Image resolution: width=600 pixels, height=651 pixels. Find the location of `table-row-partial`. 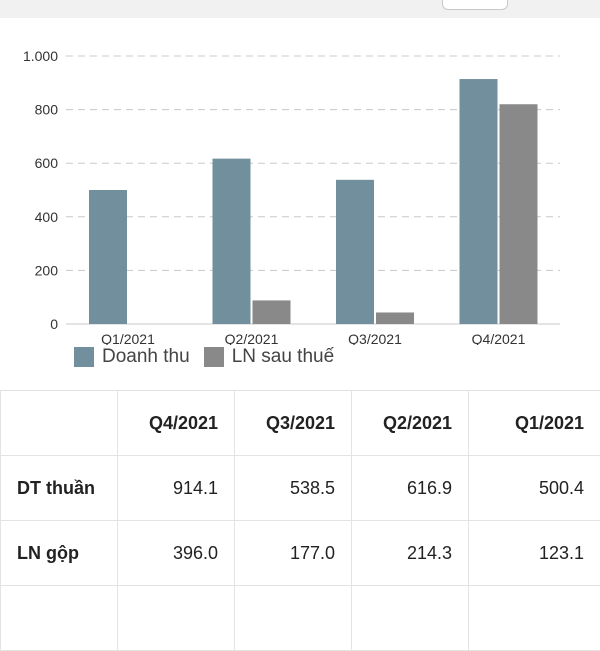

table-row-partial is located at coordinates (300, 618).